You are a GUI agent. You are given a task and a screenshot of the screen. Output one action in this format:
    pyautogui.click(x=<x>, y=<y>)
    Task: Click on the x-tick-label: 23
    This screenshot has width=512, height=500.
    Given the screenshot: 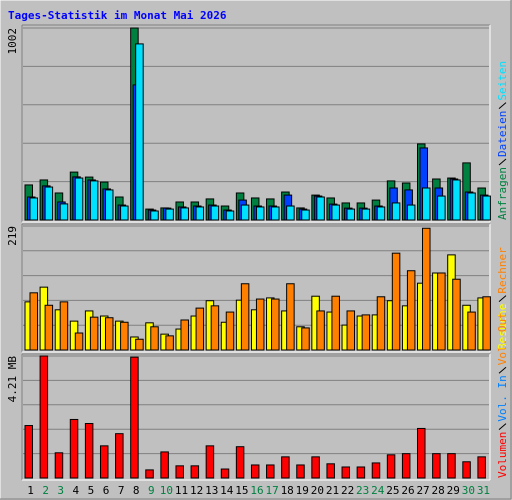 What is the action you would take?
    pyautogui.click(x=362, y=490)
    